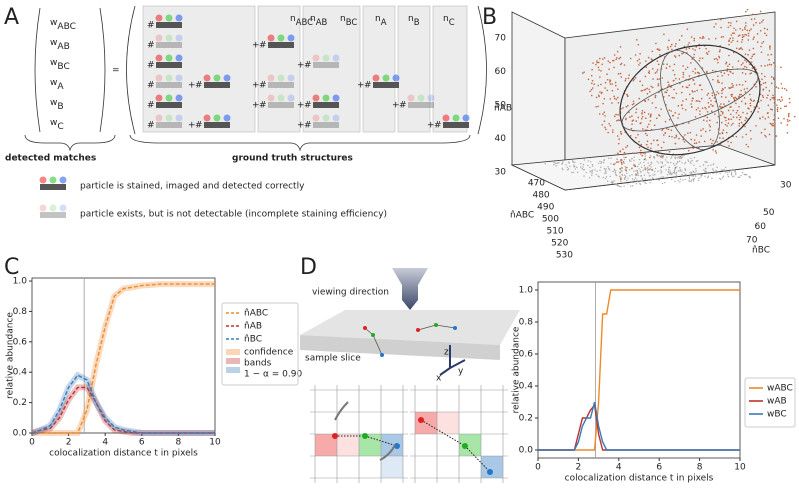  I want to click on coord-axes, so click(452, 360).